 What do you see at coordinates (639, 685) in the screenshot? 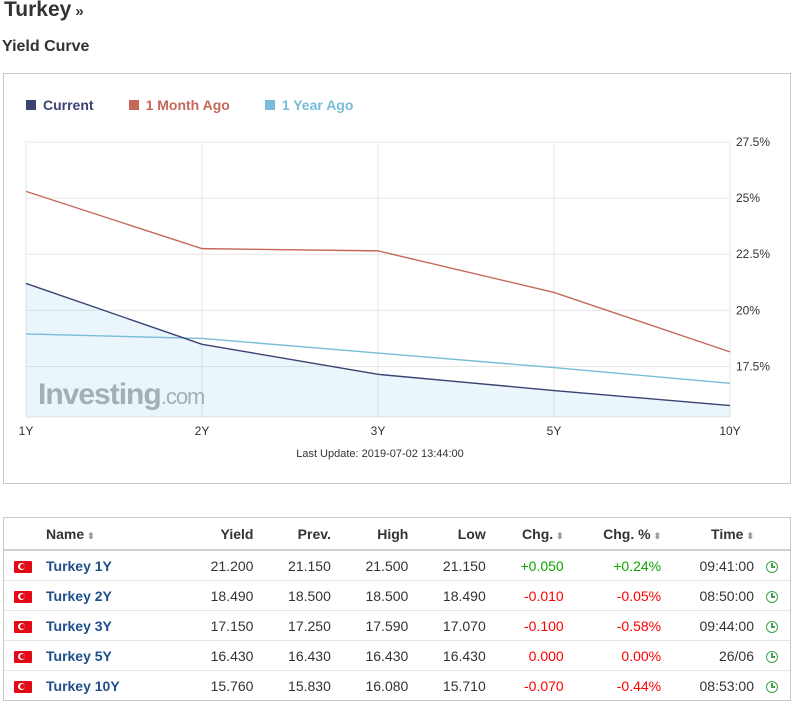
I see `cell-chg-pct: -0.44%` at bounding box center [639, 685].